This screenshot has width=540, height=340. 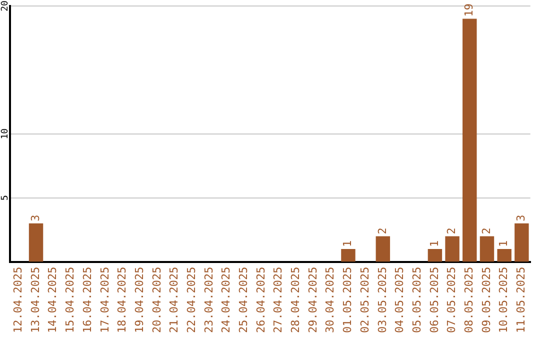 I want to click on x-tick-label: 13.04.2025, so click(x=35, y=300).